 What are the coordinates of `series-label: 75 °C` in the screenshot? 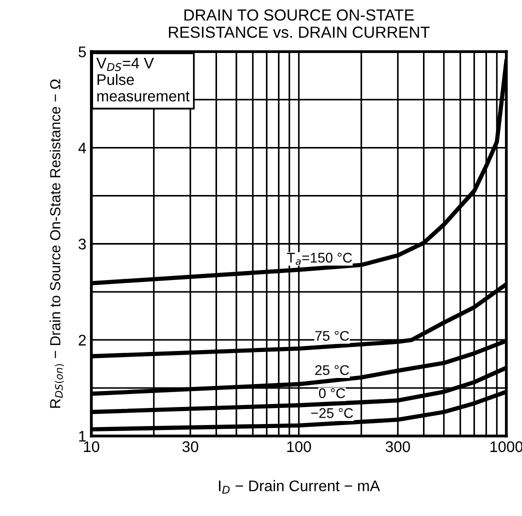 It's located at (332, 335).